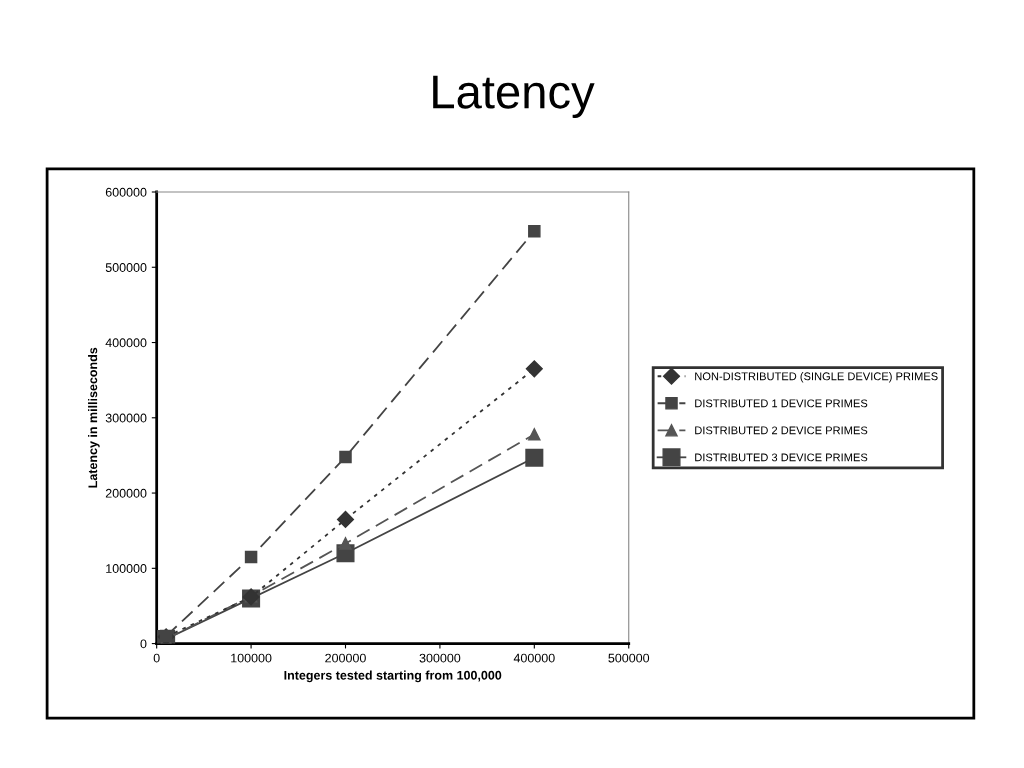 The width and height of the screenshot is (1024, 768). Describe the element at coordinates (629, 658) in the screenshot. I see `x-tick-label: 500000` at that location.